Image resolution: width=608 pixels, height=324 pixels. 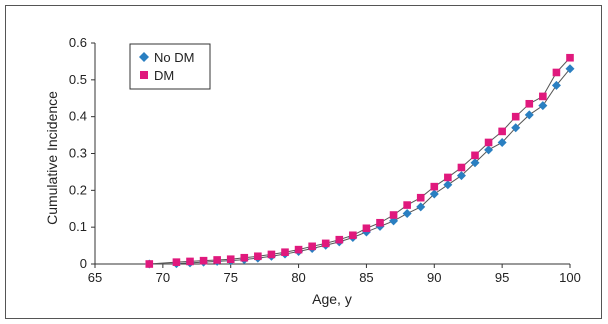 What do you see at coordinates (78, 116) in the screenshot?
I see `y-tick-label: 0.4` at bounding box center [78, 116].